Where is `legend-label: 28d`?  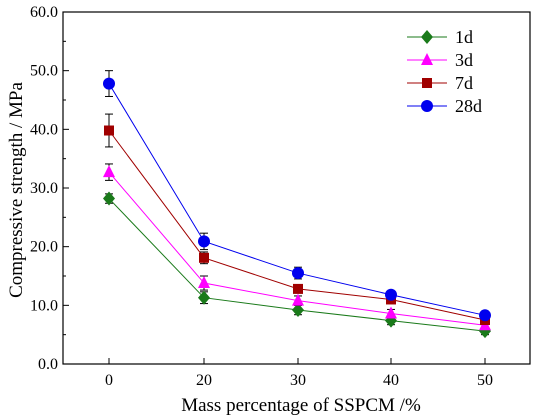 legend-label: 28d is located at coordinates (468, 106).